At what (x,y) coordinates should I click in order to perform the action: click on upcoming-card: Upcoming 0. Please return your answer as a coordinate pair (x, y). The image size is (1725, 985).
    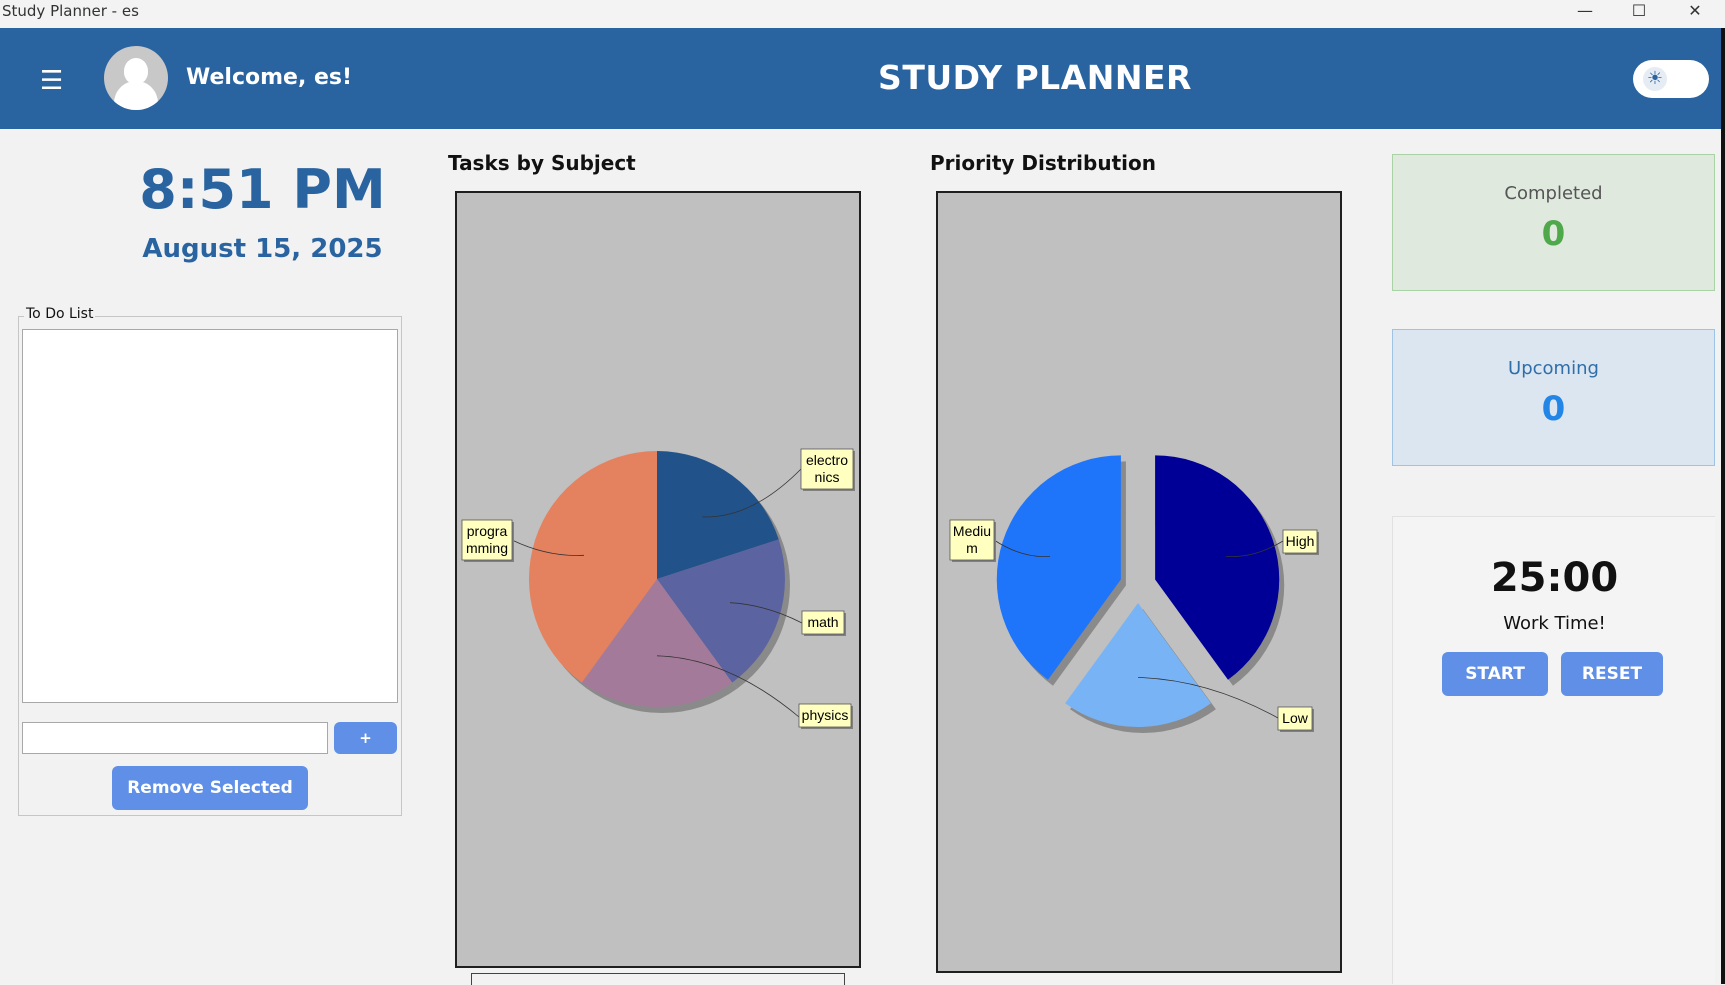
    Looking at the image, I should click on (1553, 397).